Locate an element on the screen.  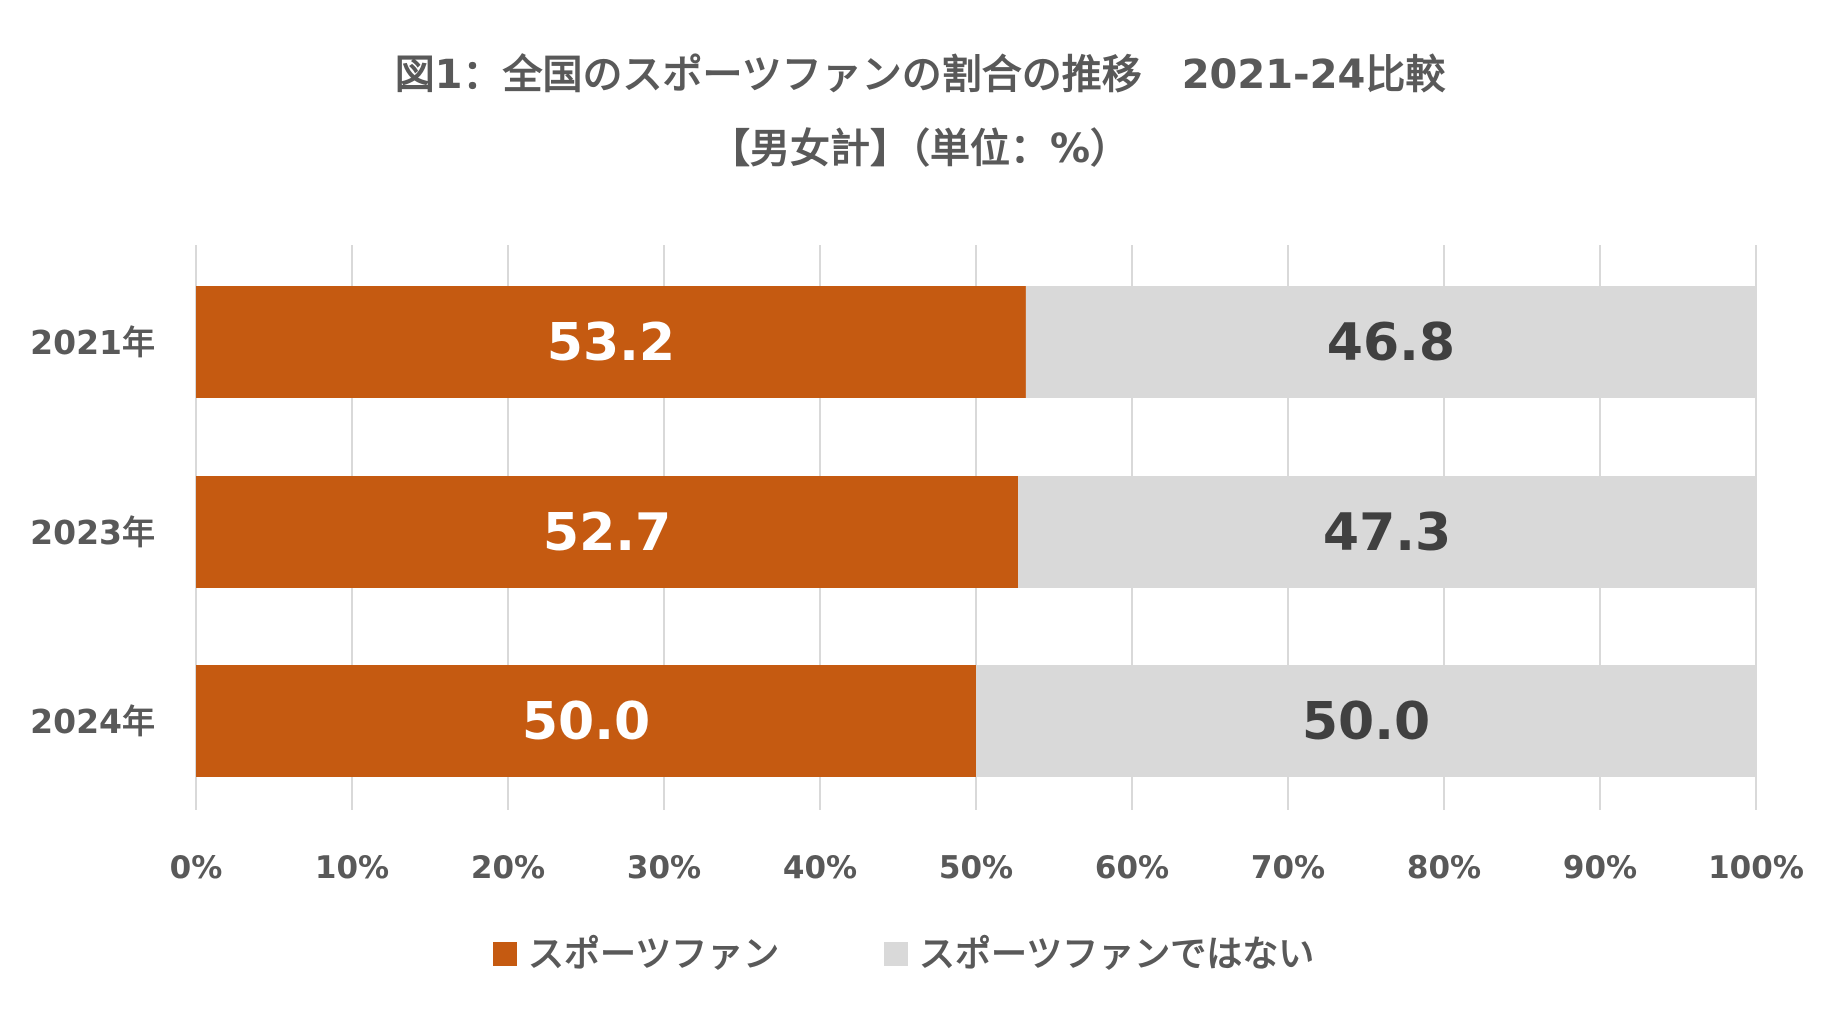
value-axis: 0% 10% 20% 30% 40% 50% 60% 70% 80% 90% 100% is located at coordinates (987, 868).